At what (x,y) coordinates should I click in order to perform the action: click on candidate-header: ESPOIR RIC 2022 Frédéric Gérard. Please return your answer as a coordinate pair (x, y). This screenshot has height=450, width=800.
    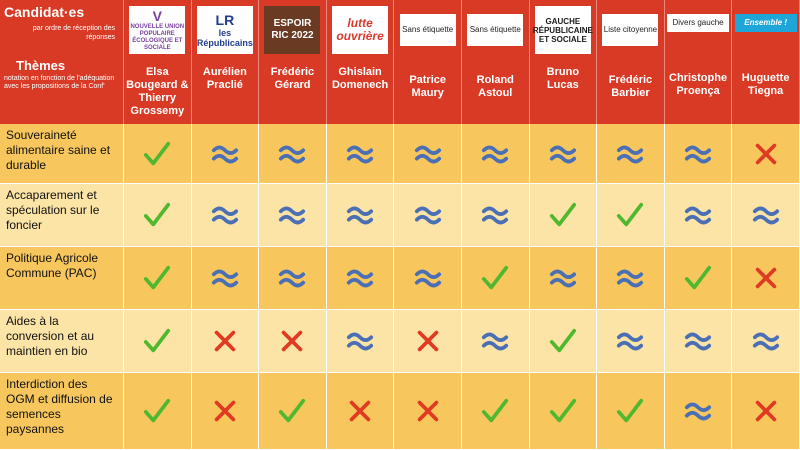
    Looking at the image, I should click on (293, 62).